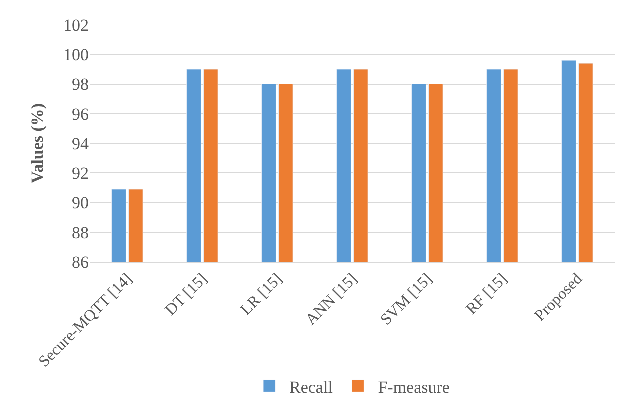 This screenshot has width=635, height=417. Describe the element at coordinates (80, 262) in the screenshot. I see `y-tick-label: 86` at that location.